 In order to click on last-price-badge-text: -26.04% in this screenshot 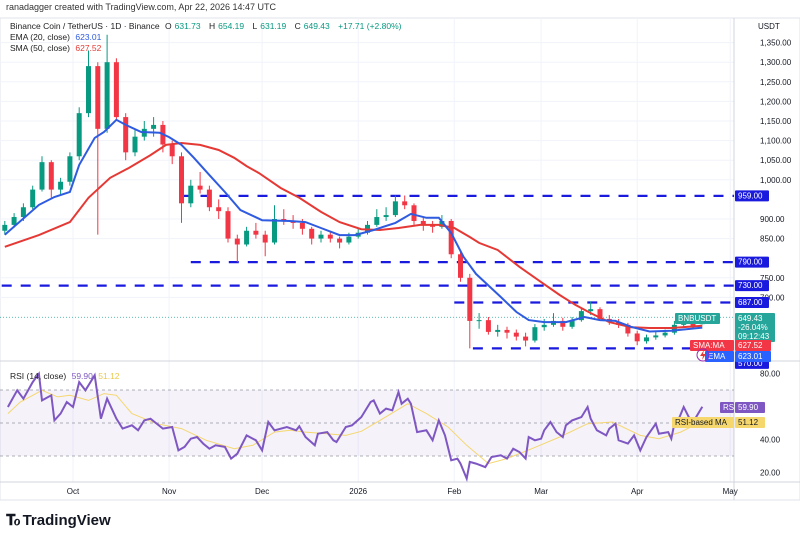, I will do `click(753, 327)`.